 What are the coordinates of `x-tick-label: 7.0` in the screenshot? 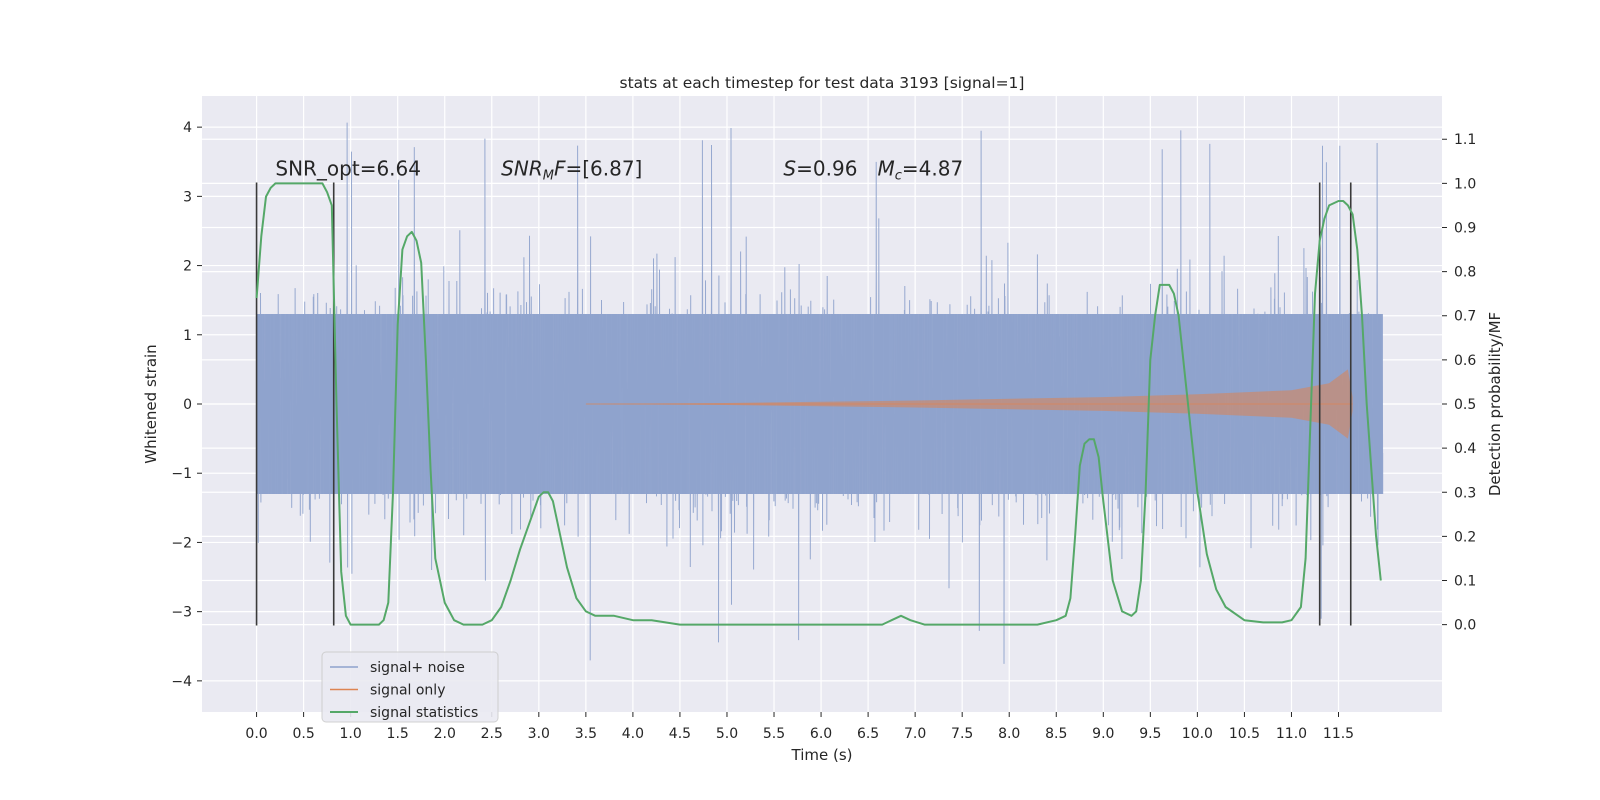 It's located at (915, 734).